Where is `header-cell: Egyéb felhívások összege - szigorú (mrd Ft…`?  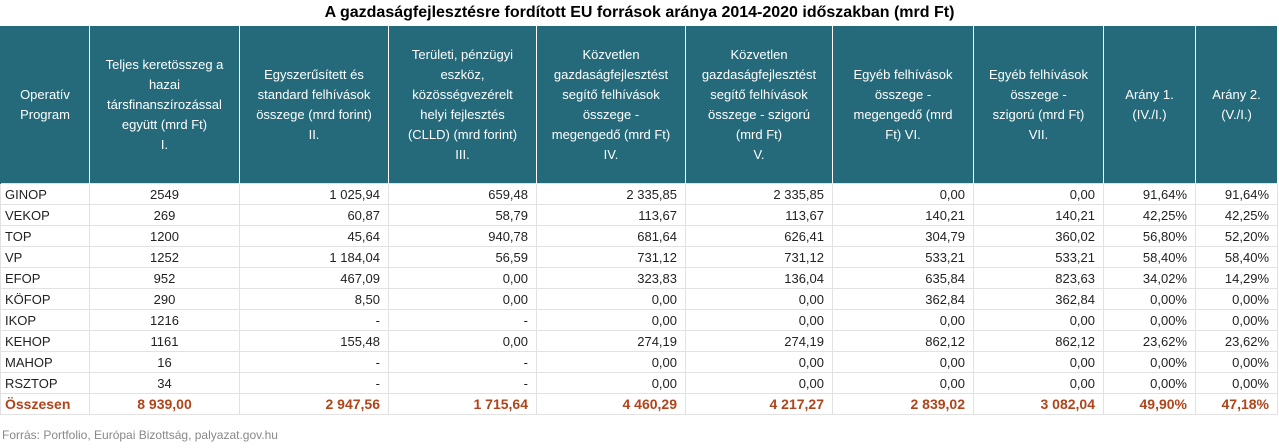 header-cell: Egyéb felhívások összege - szigorú (mrd Ft… is located at coordinates (1038, 105).